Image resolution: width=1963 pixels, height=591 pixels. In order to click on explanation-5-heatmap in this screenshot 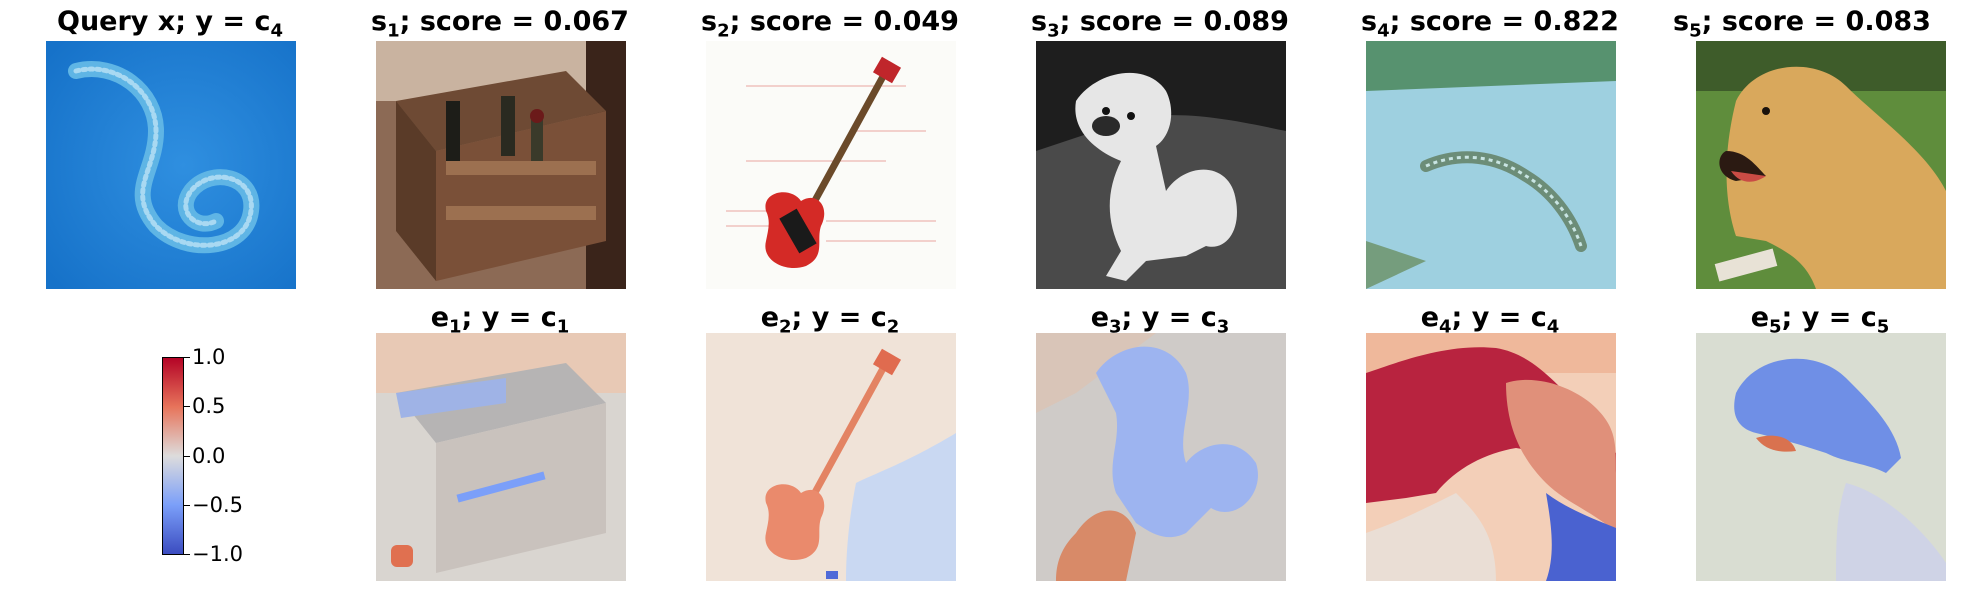, I will do `click(1821, 457)`.